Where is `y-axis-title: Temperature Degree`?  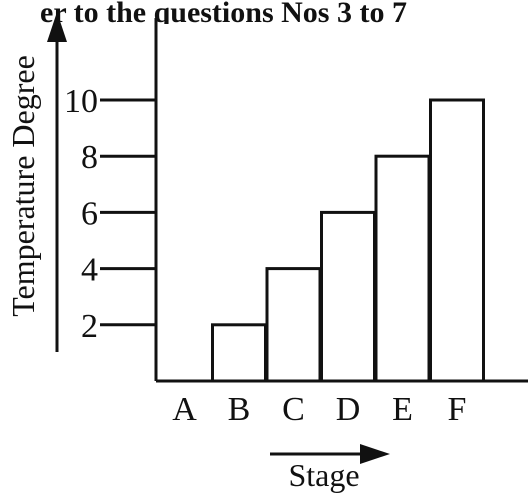 y-axis-title: Temperature Degree is located at coordinates (23, 186).